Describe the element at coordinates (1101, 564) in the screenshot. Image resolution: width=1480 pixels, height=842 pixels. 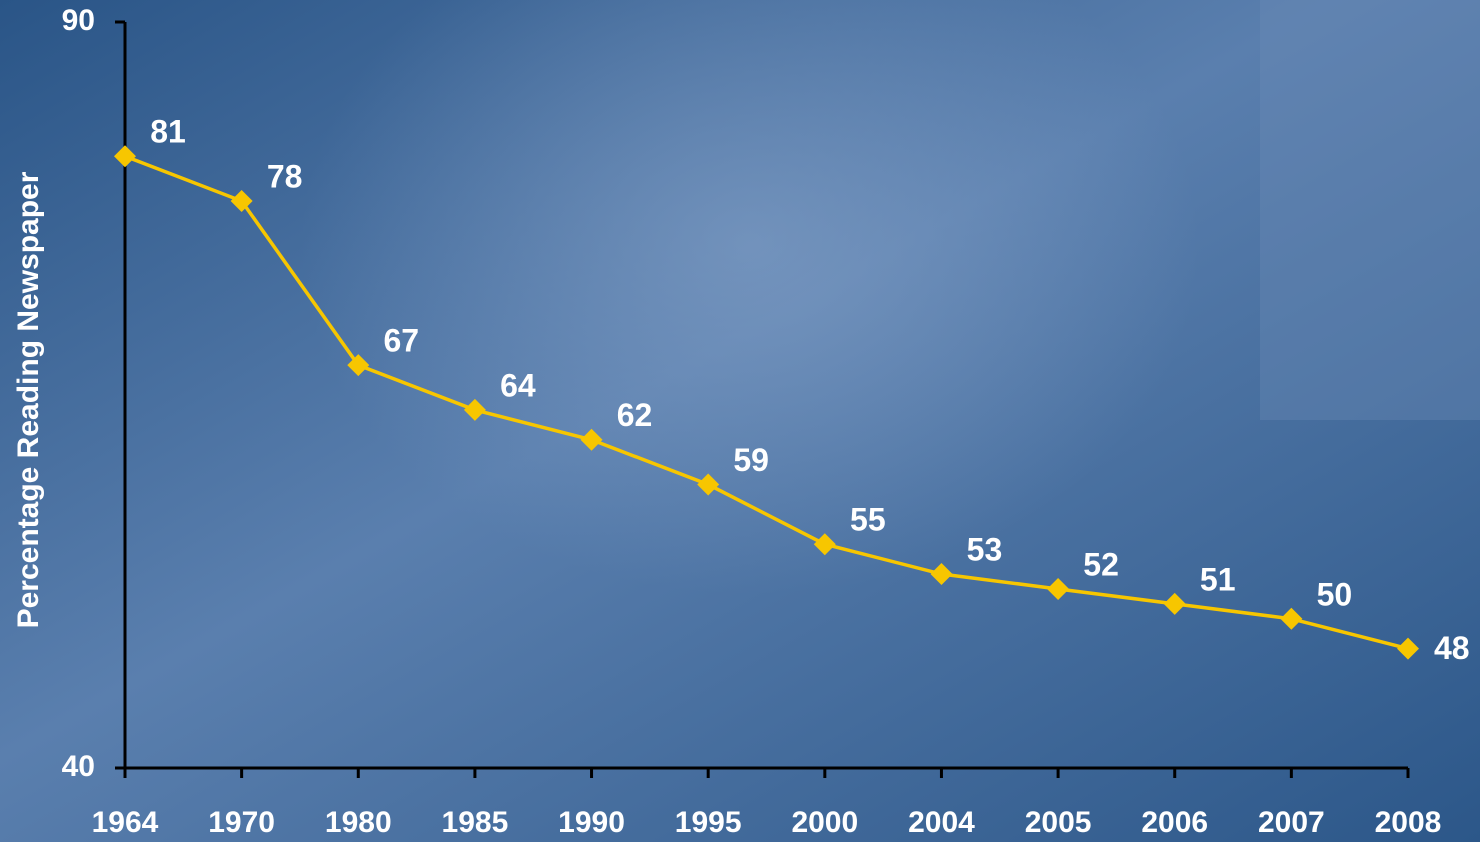
I see `data-label: 52` at that location.